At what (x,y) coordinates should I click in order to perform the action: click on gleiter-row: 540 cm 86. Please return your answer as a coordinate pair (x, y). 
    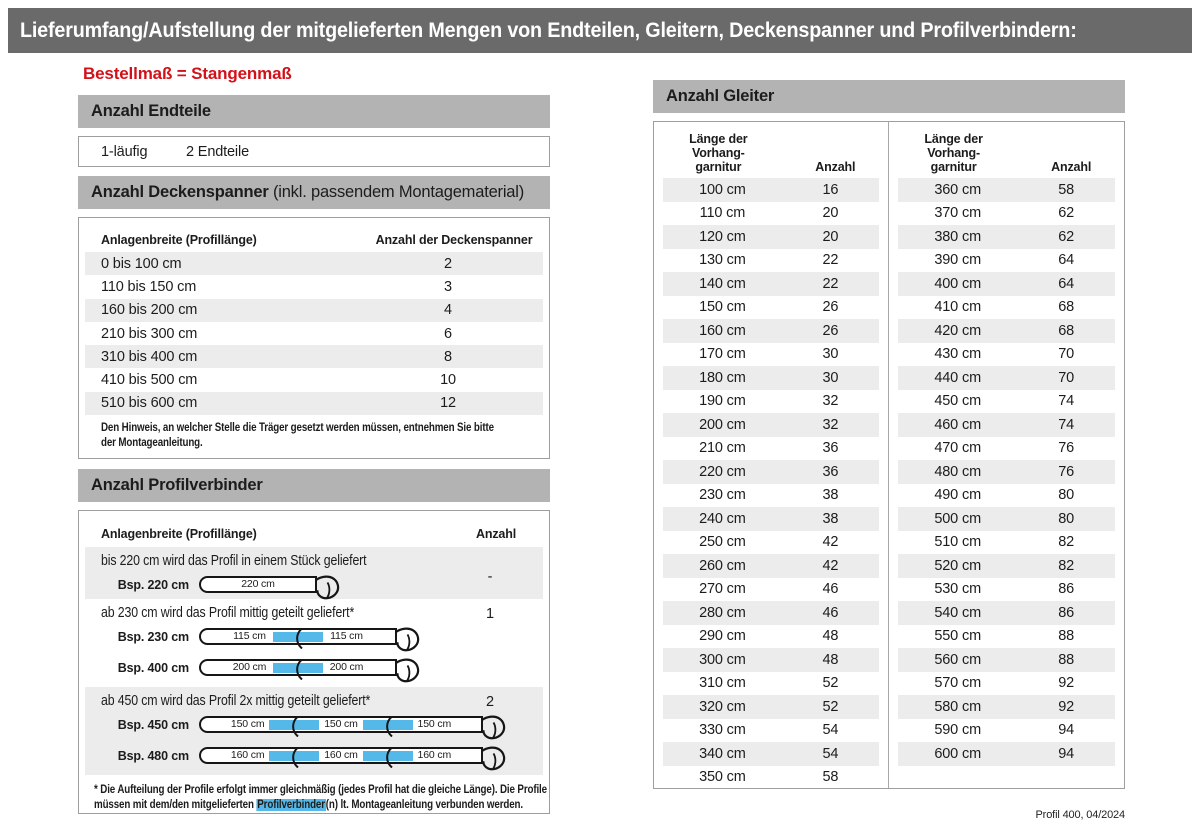
    Looking at the image, I should click on (1006, 613).